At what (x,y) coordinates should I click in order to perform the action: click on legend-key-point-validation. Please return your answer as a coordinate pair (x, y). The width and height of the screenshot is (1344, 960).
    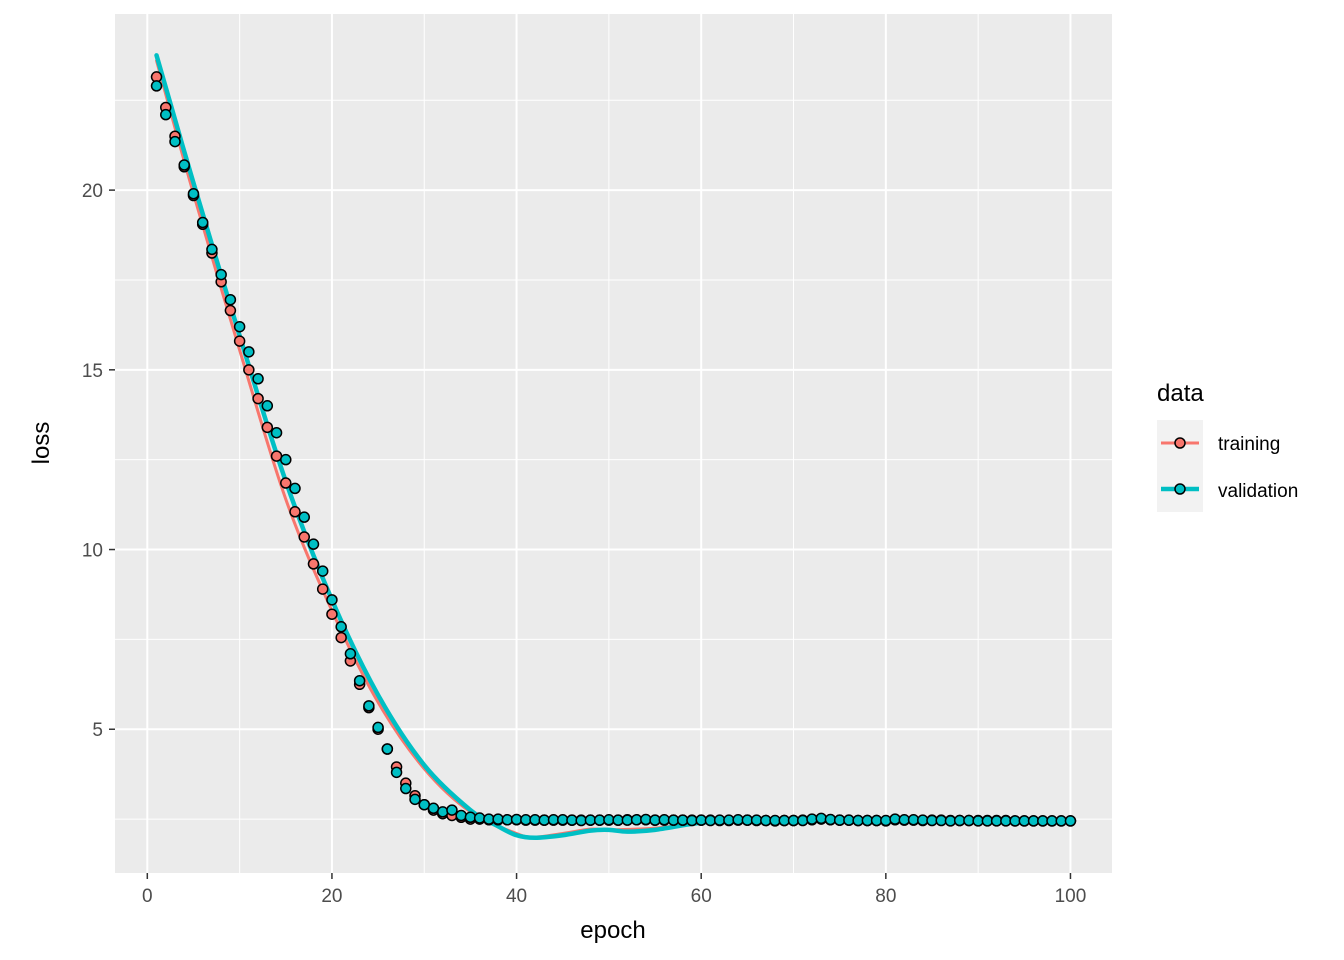
    Looking at the image, I should click on (1180, 489).